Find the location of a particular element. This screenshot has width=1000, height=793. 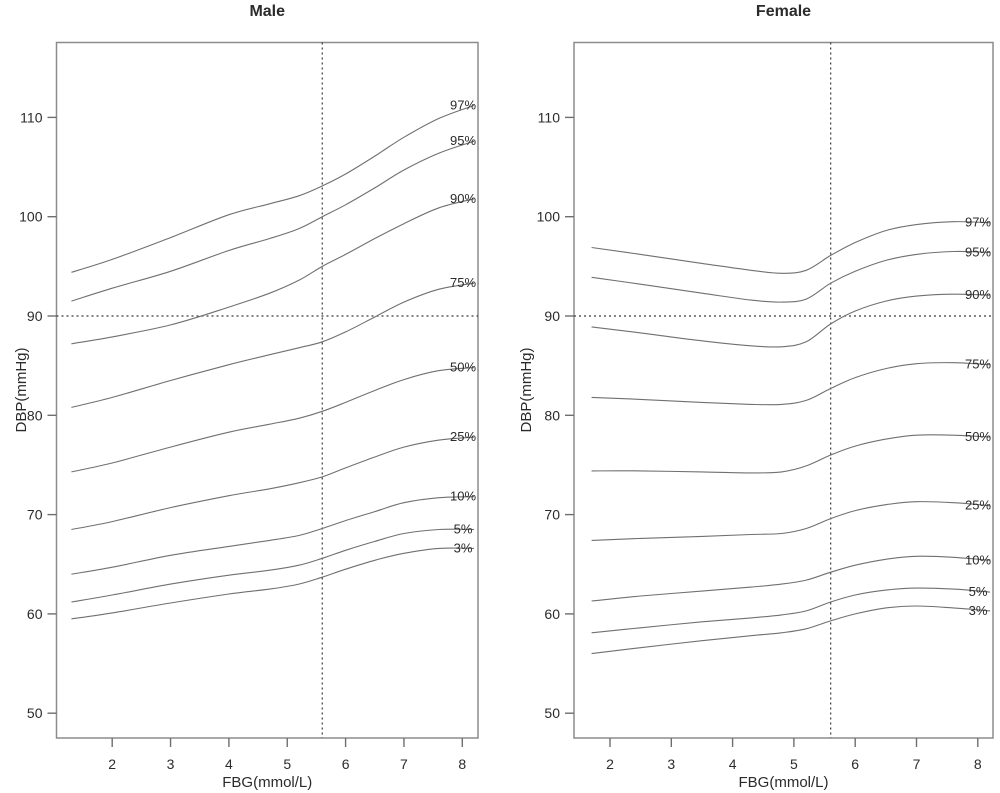

panel-title-male: Male is located at coordinates (267, 11).